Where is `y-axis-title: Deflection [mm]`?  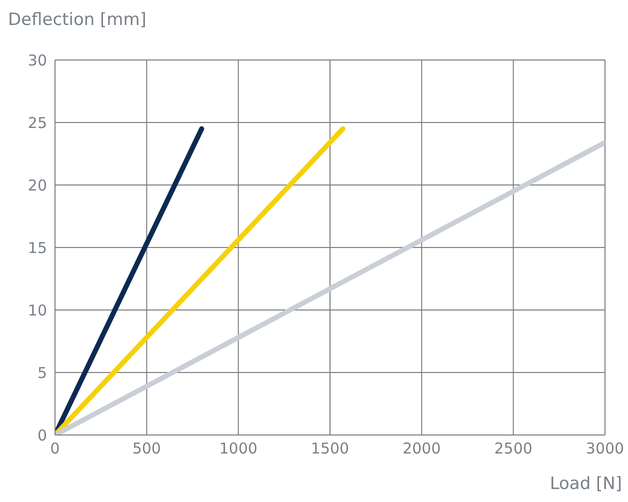 y-axis-title: Deflection [mm] is located at coordinates (77, 20).